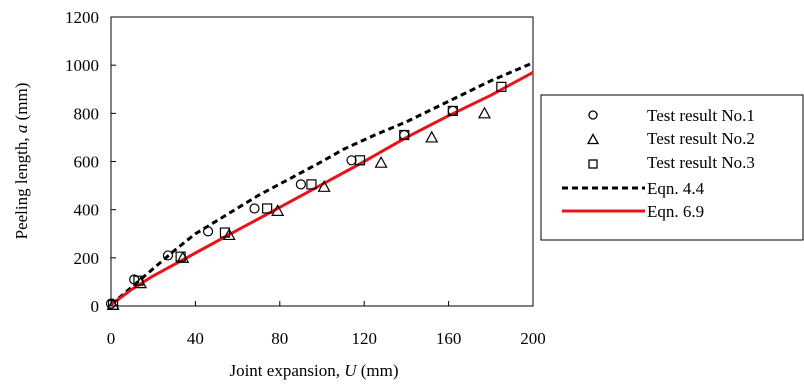 The image size is (804, 387). Describe the element at coordinates (701, 162) in the screenshot. I see `legend-label: Test result No.3` at that location.